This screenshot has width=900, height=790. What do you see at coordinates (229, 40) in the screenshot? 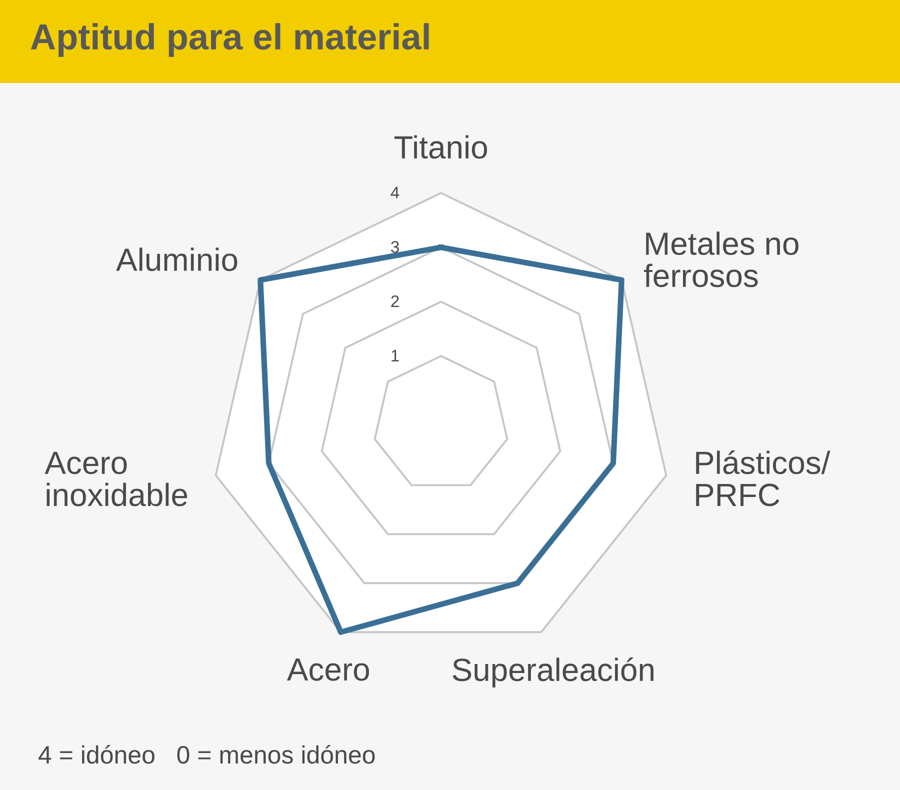
I see `chart-title: Aptitud para el material` at bounding box center [229, 40].